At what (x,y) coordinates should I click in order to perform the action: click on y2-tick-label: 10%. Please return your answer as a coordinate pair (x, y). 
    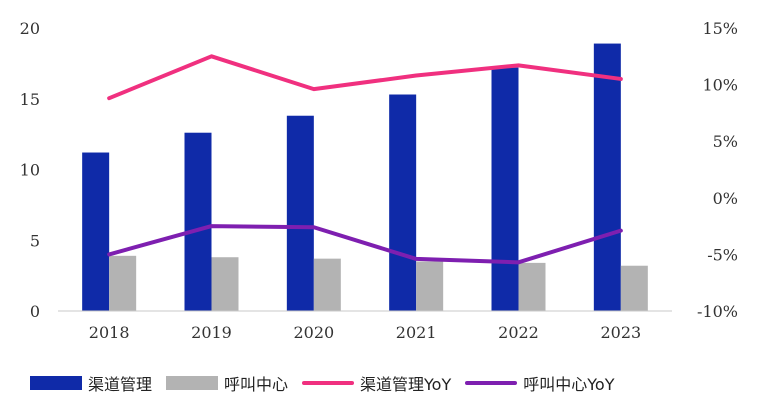
    Looking at the image, I should click on (720, 85).